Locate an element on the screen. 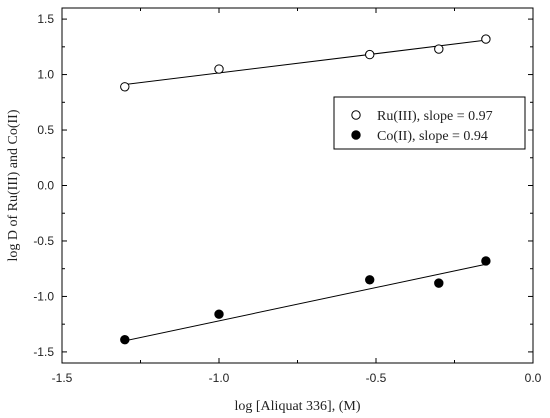 This screenshot has width=550, height=418. y-tick-label: 1.5 is located at coordinates (45, 19).